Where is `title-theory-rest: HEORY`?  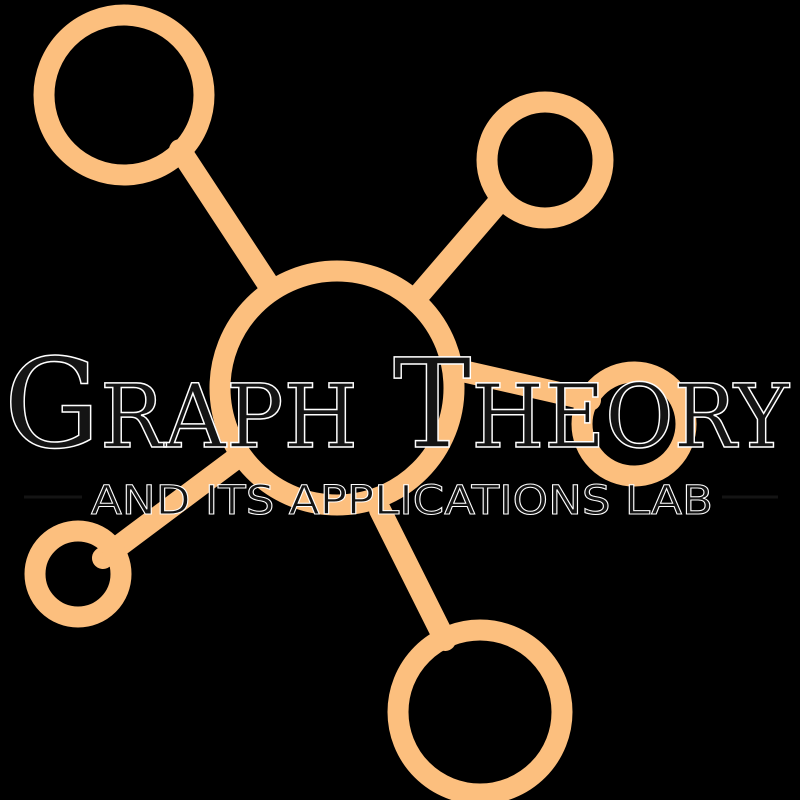 title-theory-rest: HEORY is located at coordinates (630, 416).